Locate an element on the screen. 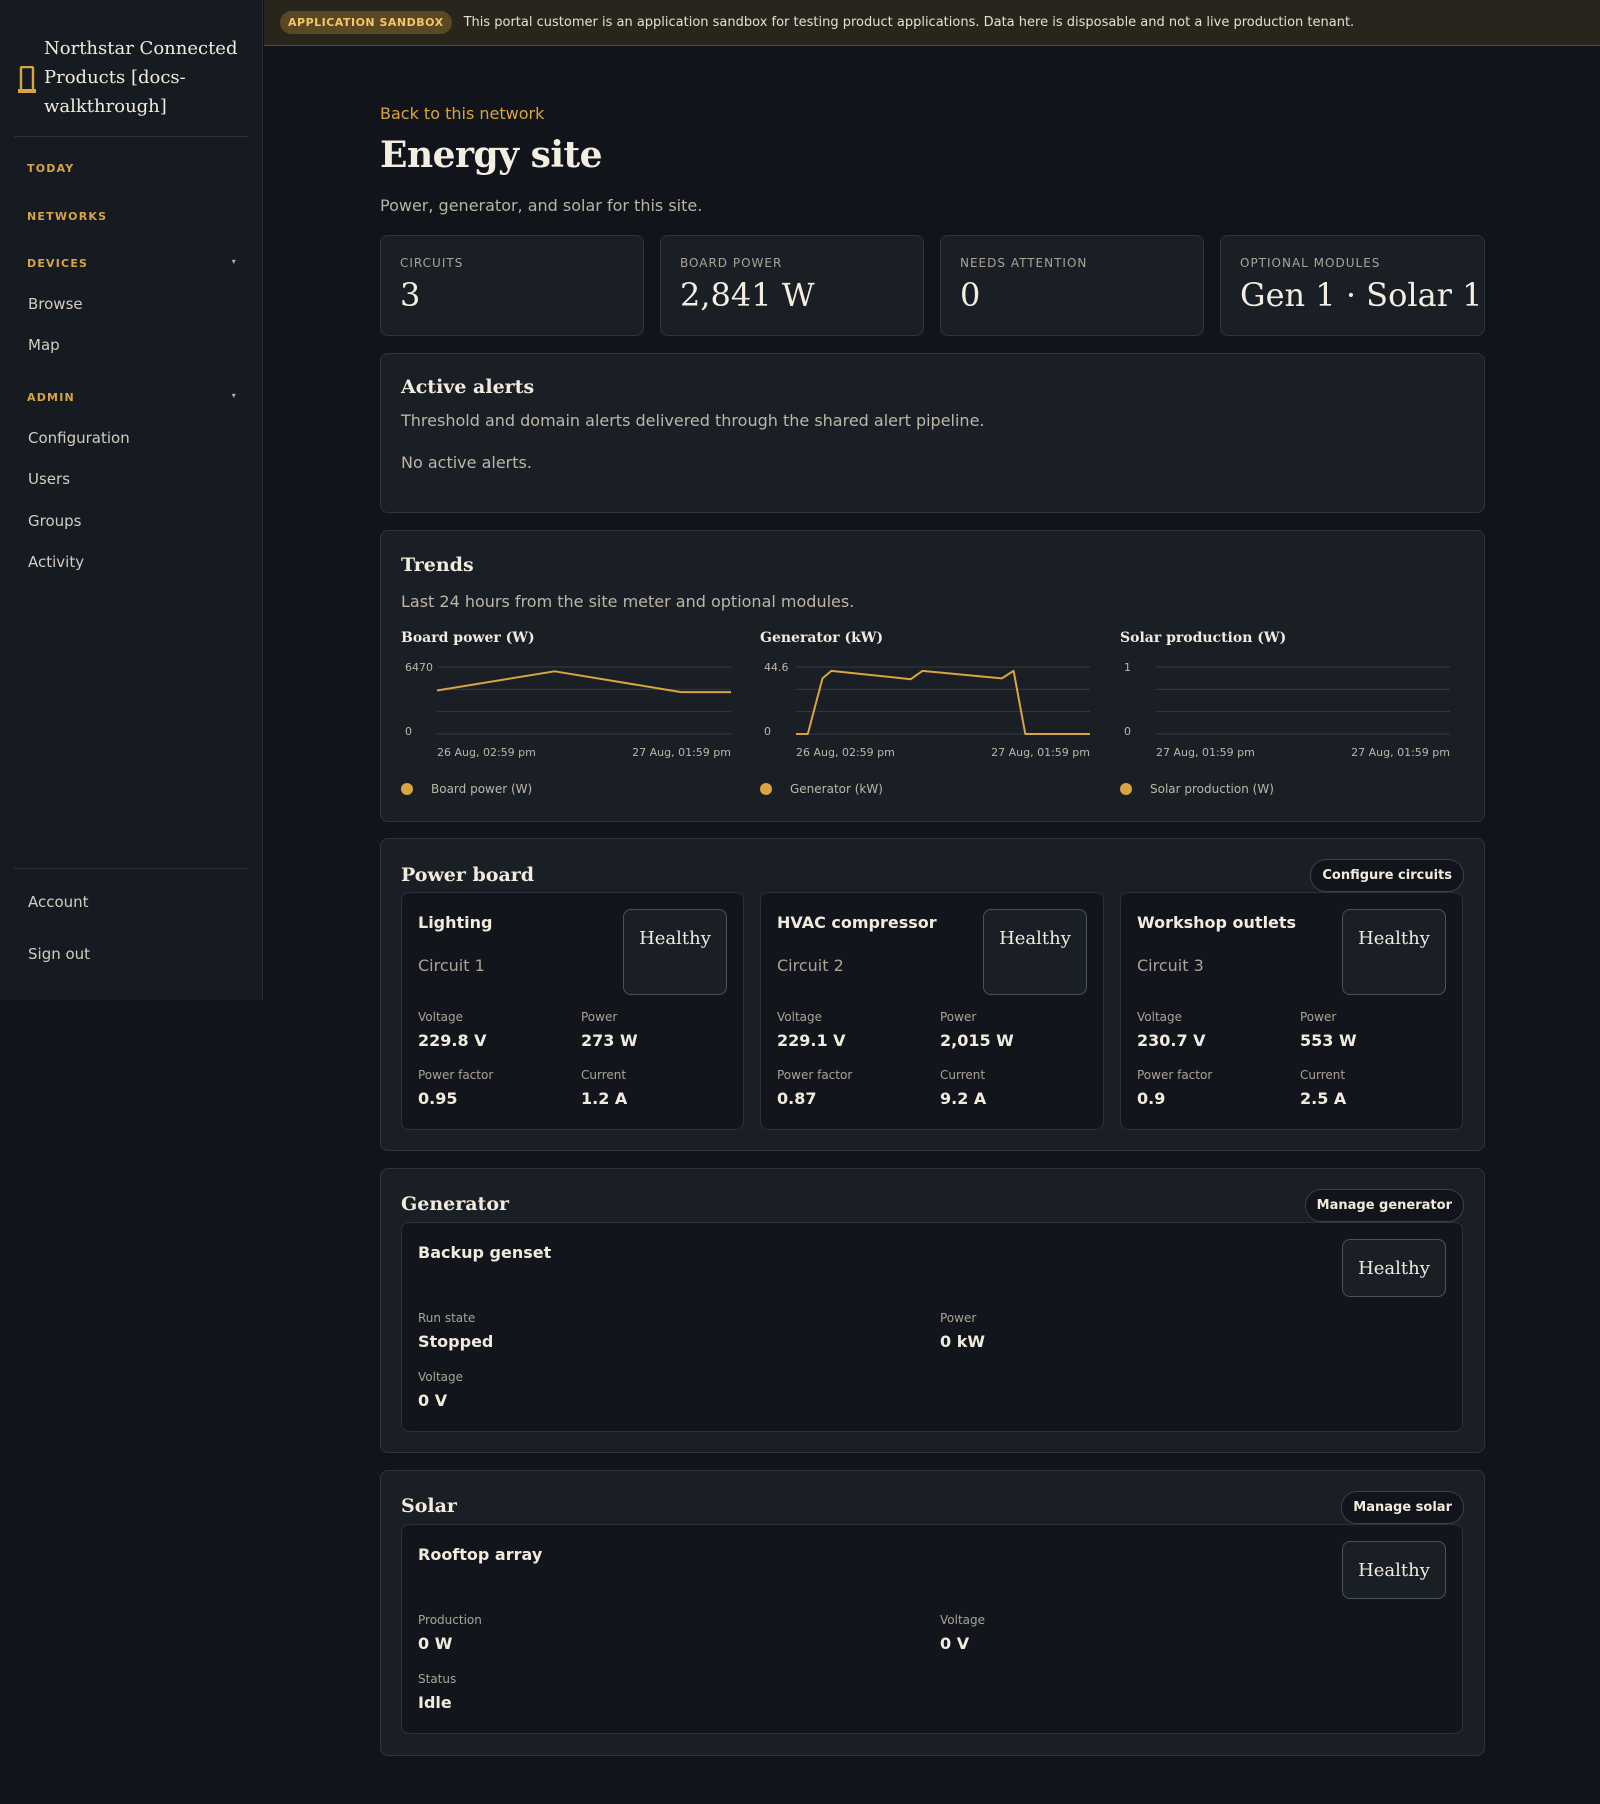  alerts-empty: No active alerts. is located at coordinates (466, 462).